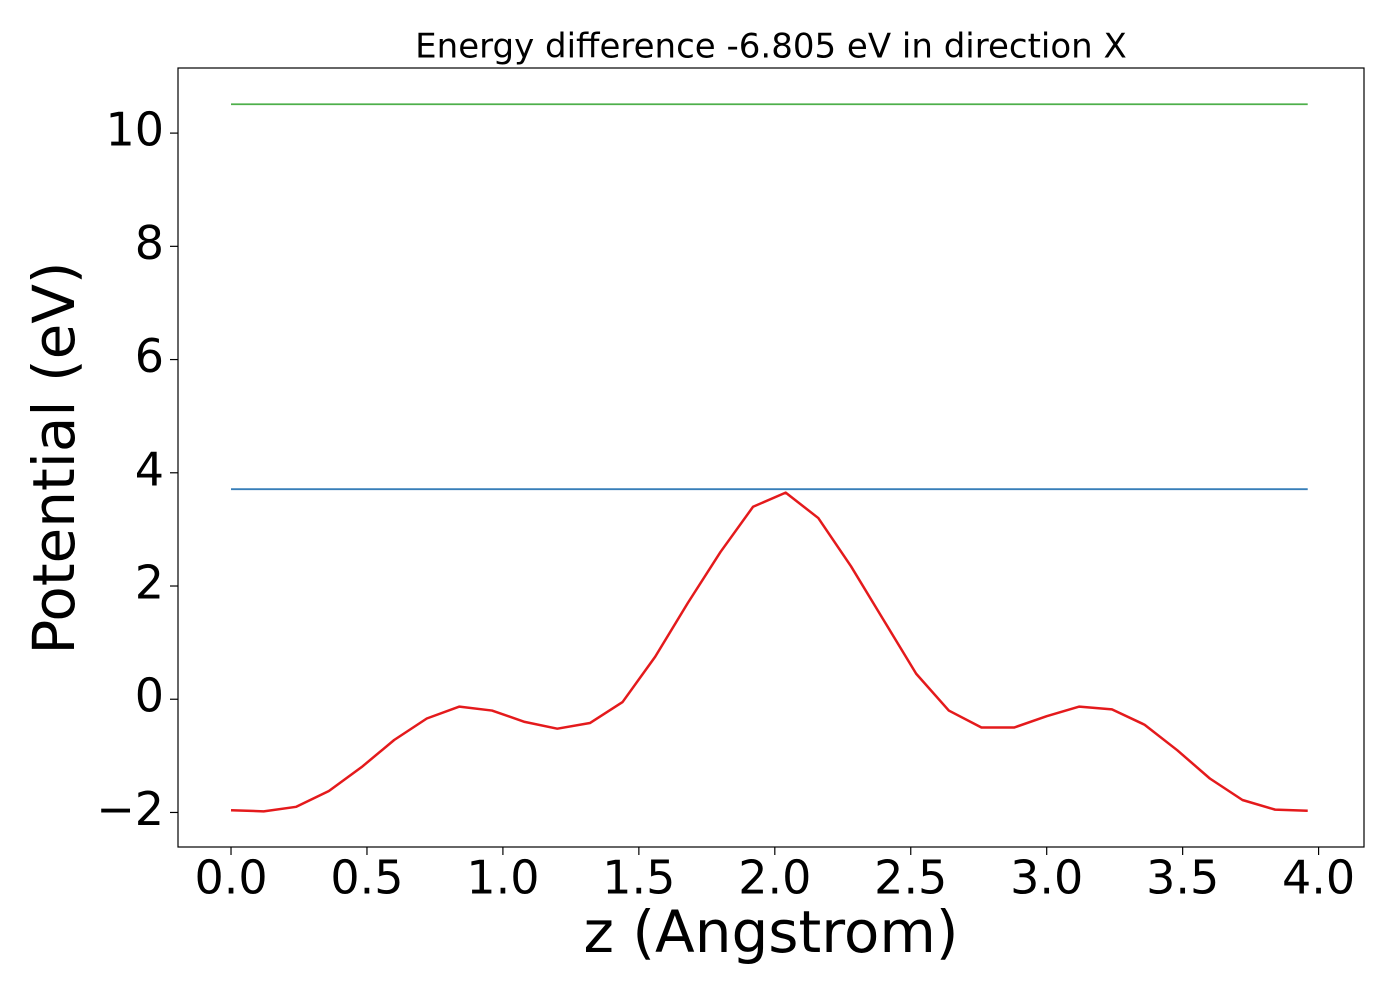 The image size is (1400, 1000). Describe the element at coordinates (149, 696) in the screenshot. I see `y-tick-label: 0` at that location.